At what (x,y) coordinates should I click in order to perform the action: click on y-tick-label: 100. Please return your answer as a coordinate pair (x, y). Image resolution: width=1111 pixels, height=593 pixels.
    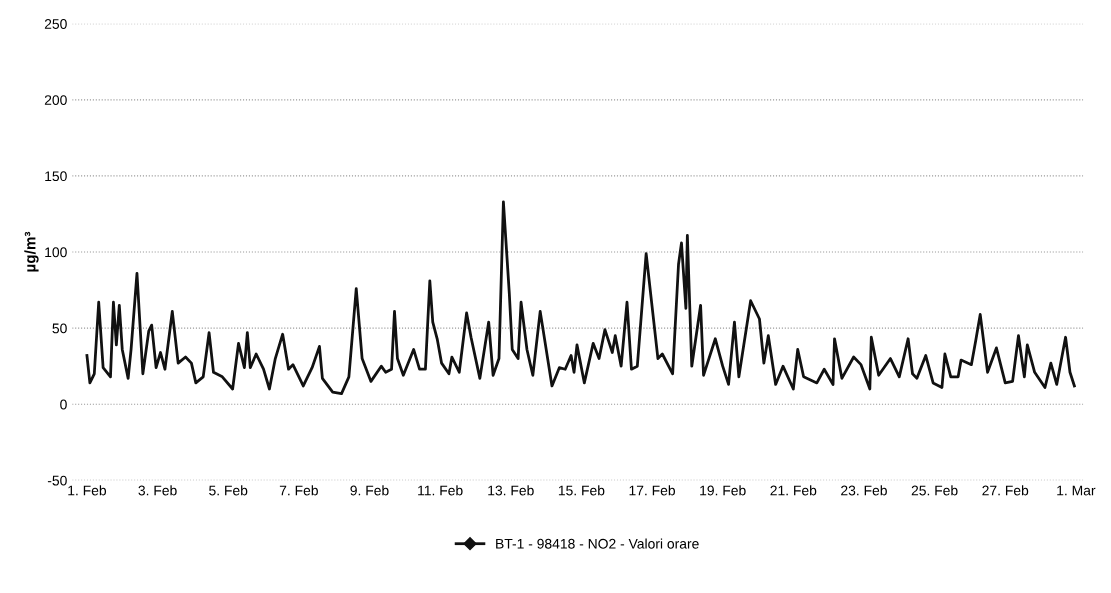
    Looking at the image, I should click on (56, 252).